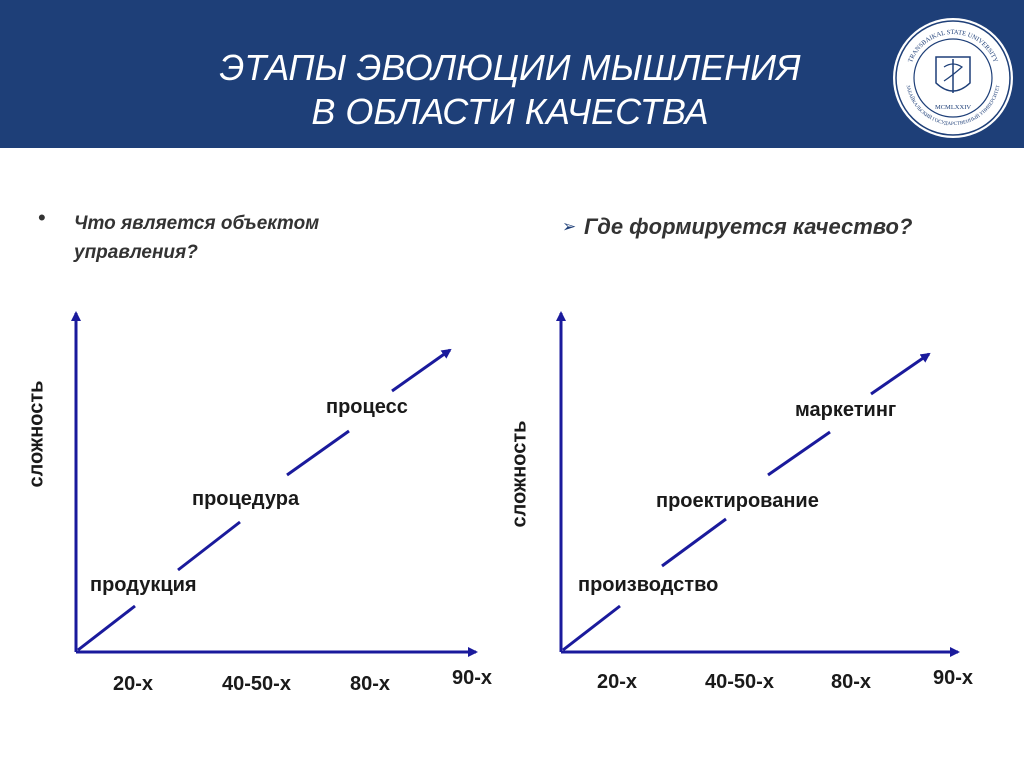  What do you see at coordinates (234, 238) in the screenshot?
I see `left-question: Что является объектом управления?` at bounding box center [234, 238].